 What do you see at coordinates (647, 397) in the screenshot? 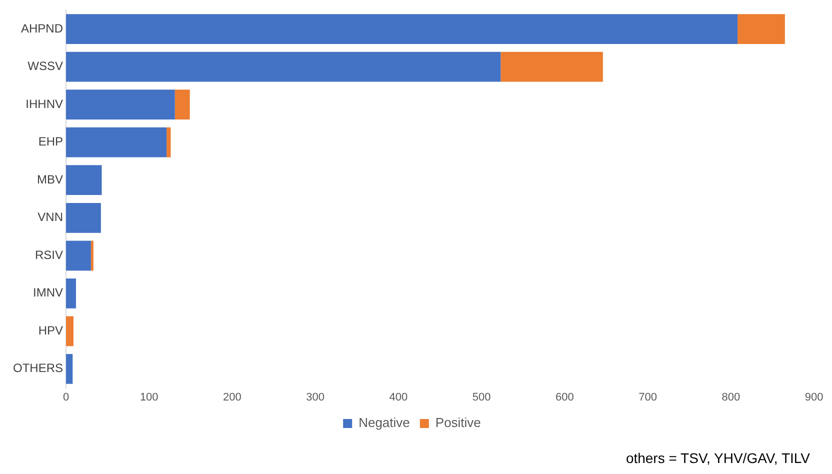
I see `x-tick-label: 700` at bounding box center [647, 397].